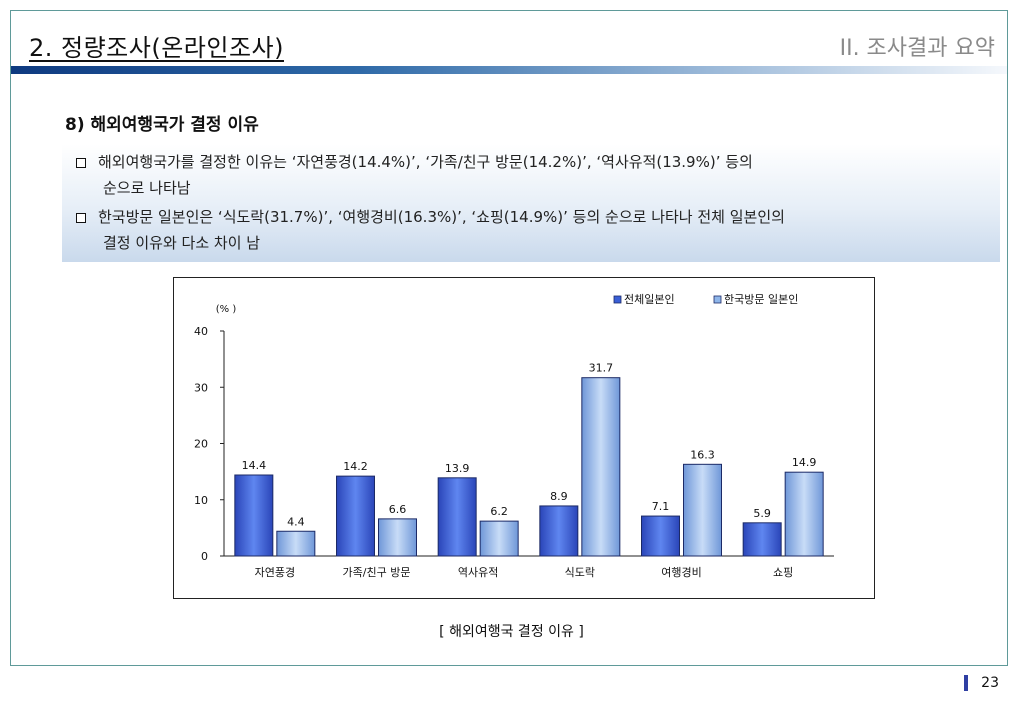  Describe the element at coordinates (226, 309) in the screenshot. I see `y-axis-unit-label: (% )` at that location.